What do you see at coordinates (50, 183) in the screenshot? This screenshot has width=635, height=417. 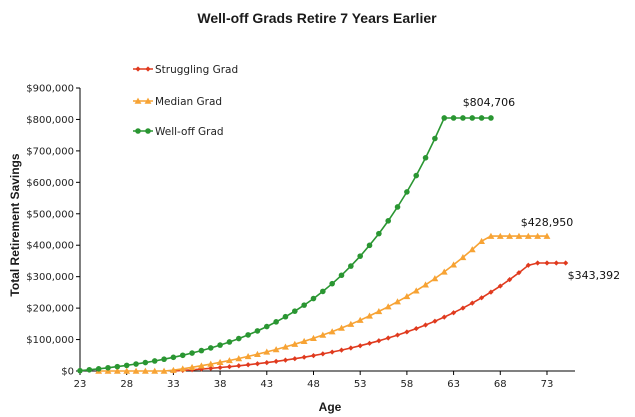 I see `y-tick-label: $600,000` at bounding box center [50, 183].